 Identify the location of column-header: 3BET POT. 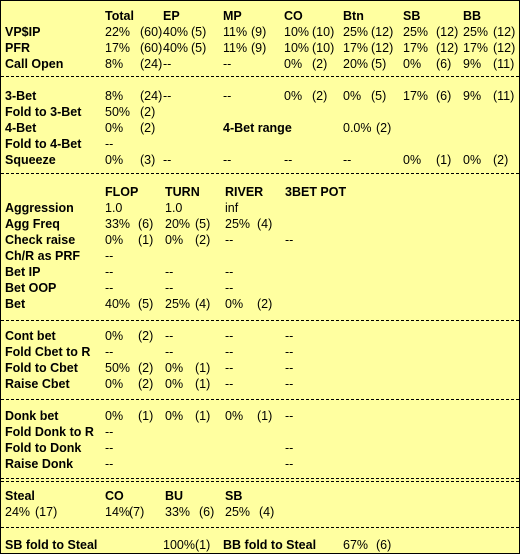
(316, 192).